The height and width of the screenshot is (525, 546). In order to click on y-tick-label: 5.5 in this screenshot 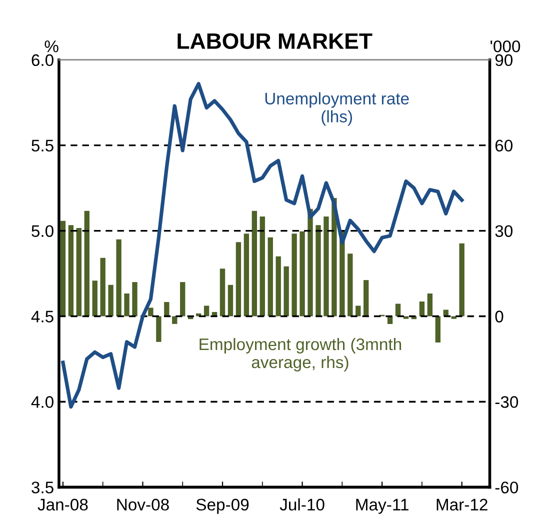, I will do `click(43, 146)`.